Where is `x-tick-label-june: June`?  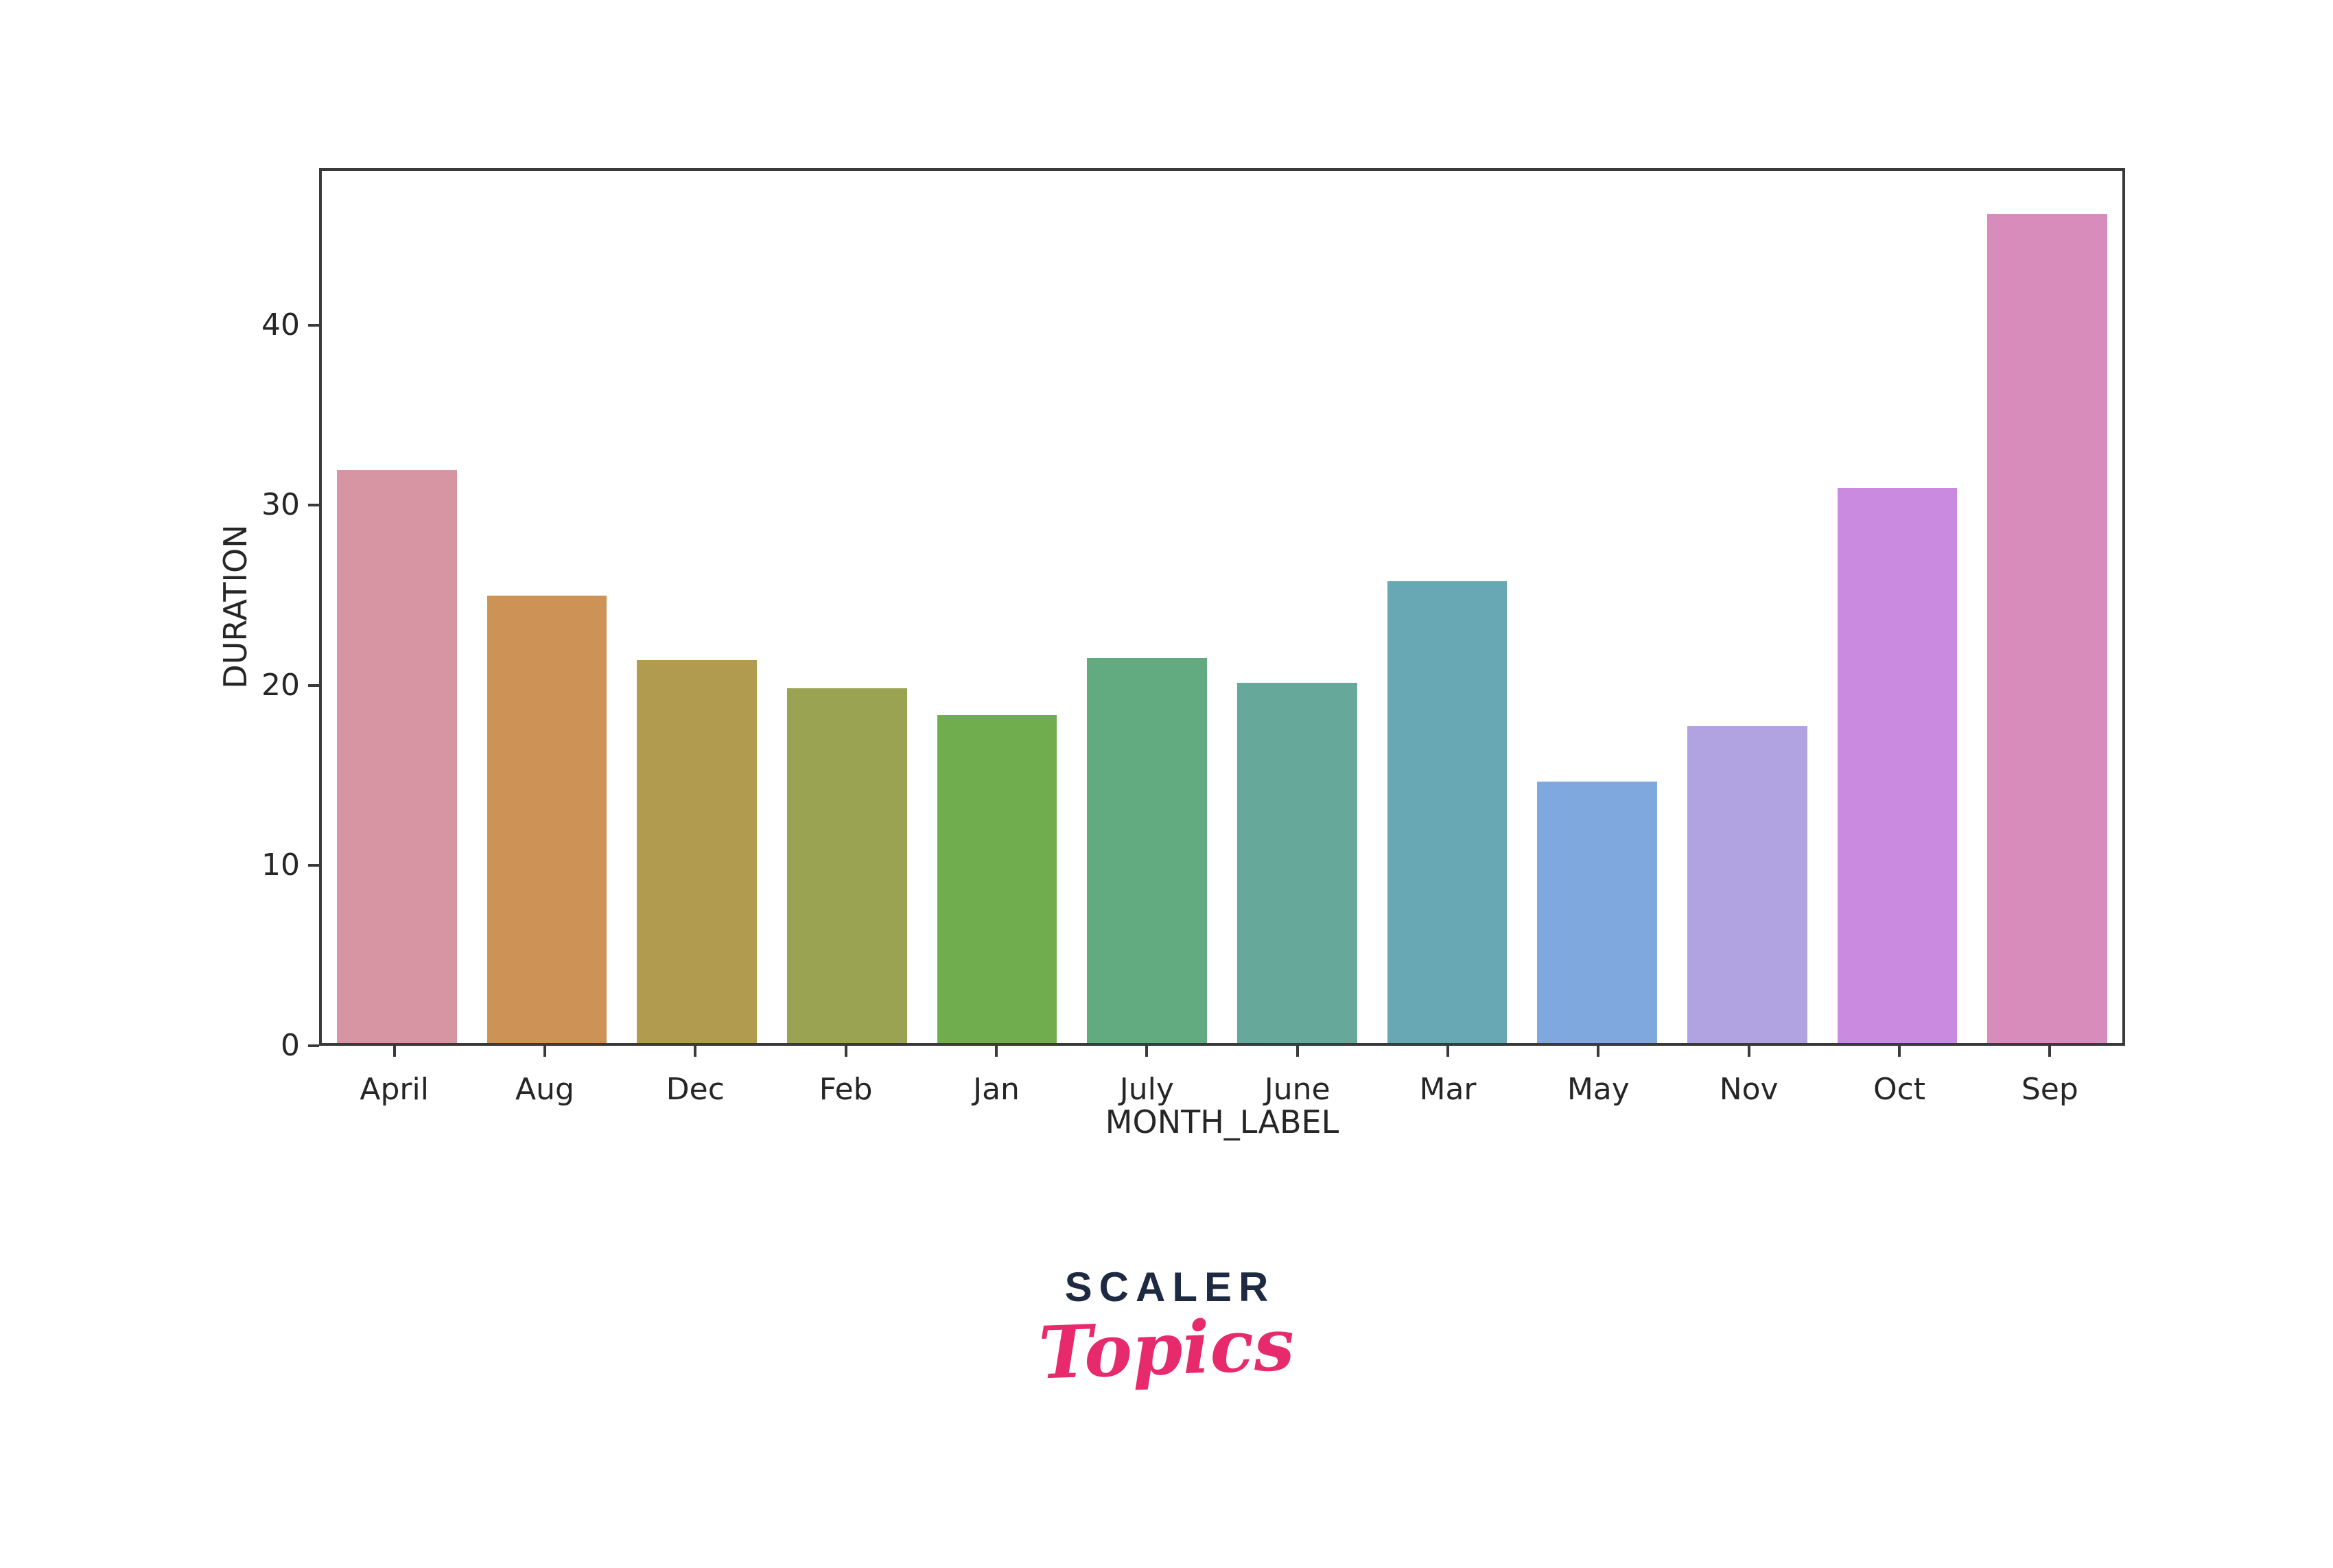
x-tick-label-june: June is located at coordinates (1297, 1089).